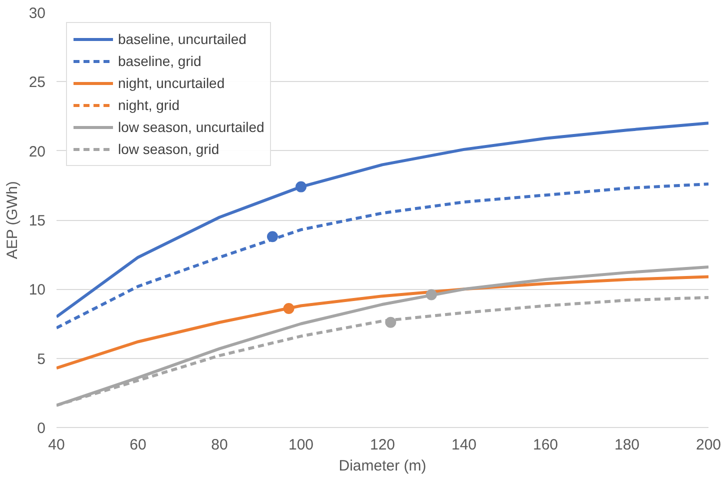  What do you see at coordinates (182, 39) in the screenshot?
I see `legend-label: baseline, uncurtailed` at bounding box center [182, 39].